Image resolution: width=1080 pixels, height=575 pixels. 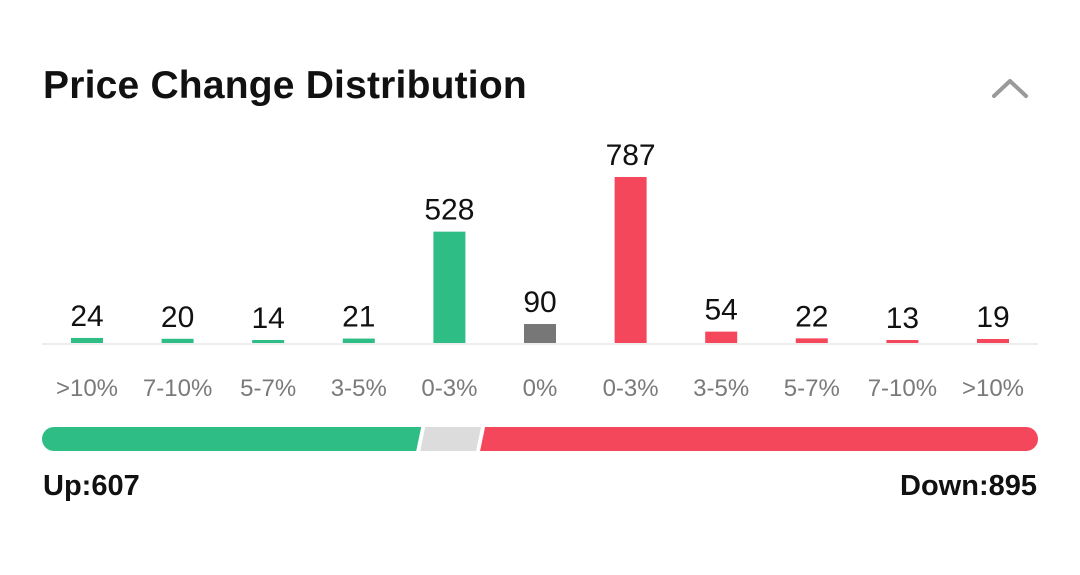 I want to click on category-label: 0%, so click(x=540, y=388).